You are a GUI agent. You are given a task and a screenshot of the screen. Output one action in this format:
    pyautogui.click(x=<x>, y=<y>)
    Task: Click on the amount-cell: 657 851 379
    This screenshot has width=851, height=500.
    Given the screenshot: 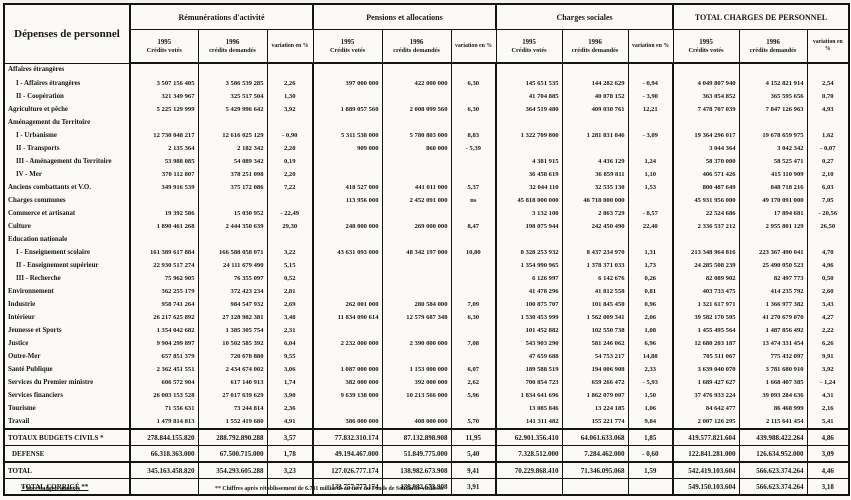 What is the action you would take?
    pyautogui.click(x=163, y=356)
    